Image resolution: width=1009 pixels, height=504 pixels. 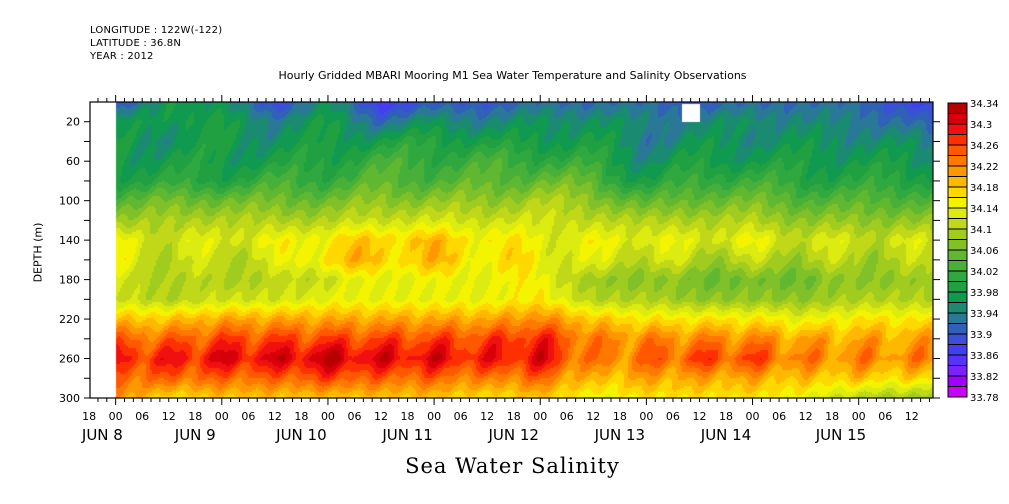 What do you see at coordinates (69, 319) in the screenshot?
I see `y-tick-label: 220` at bounding box center [69, 319].